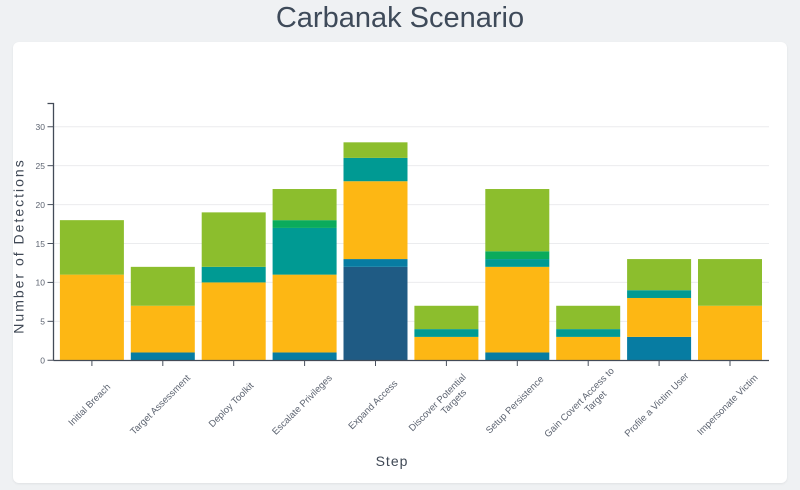 Image resolution: width=800 pixels, height=490 pixels. What do you see at coordinates (41, 166) in the screenshot?
I see `svg-text: 25` at bounding box center [41, 166].